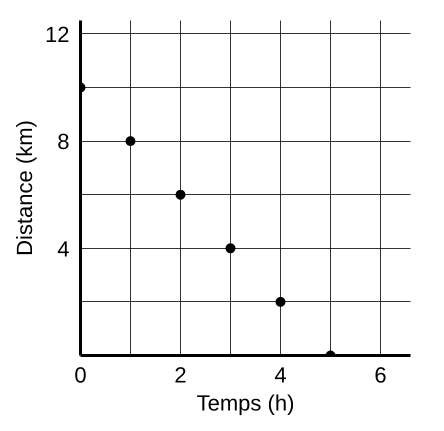 This screenshot has width=444, height=431. I want to click on x-tick-label: 4, so click(280, 375).